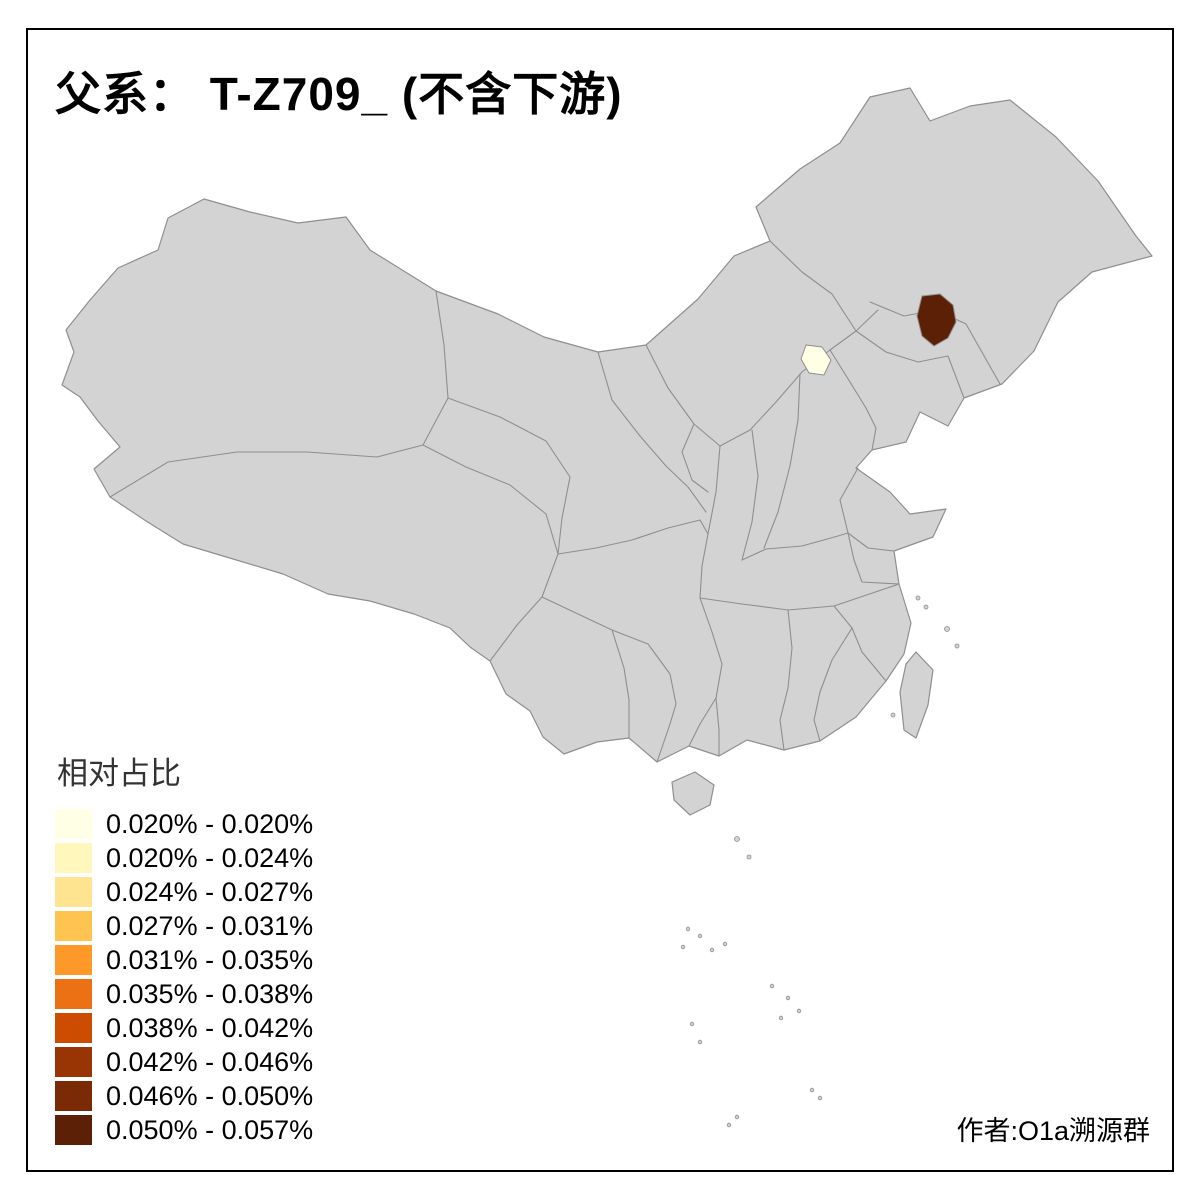  I want to click on legend-label: 0.031% - 0.035%, so click(210, 959).